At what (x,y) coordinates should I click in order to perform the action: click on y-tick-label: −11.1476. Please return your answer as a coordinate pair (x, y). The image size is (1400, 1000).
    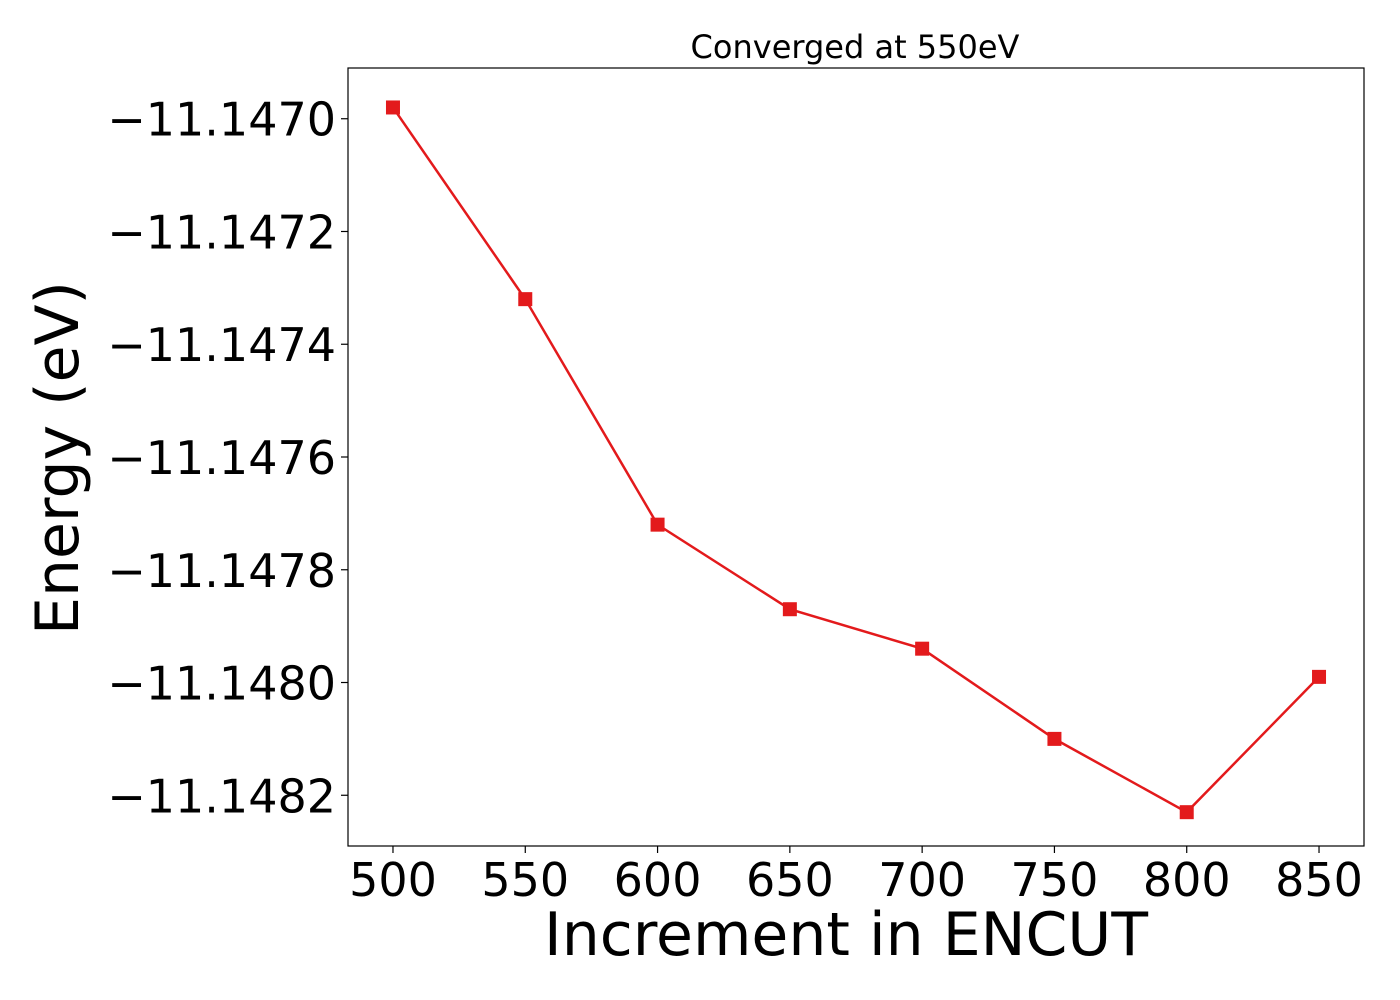
    Looking at the image, I should click on (221, 458).